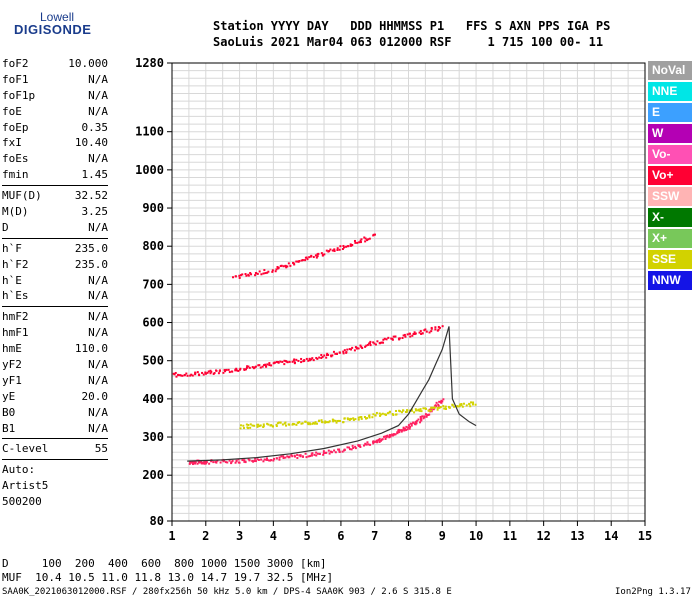  What do you see at coordinates (670, 196) in the screenshot?
I see `legend-item-ssw: SSW` at bounding box center [670, 196].